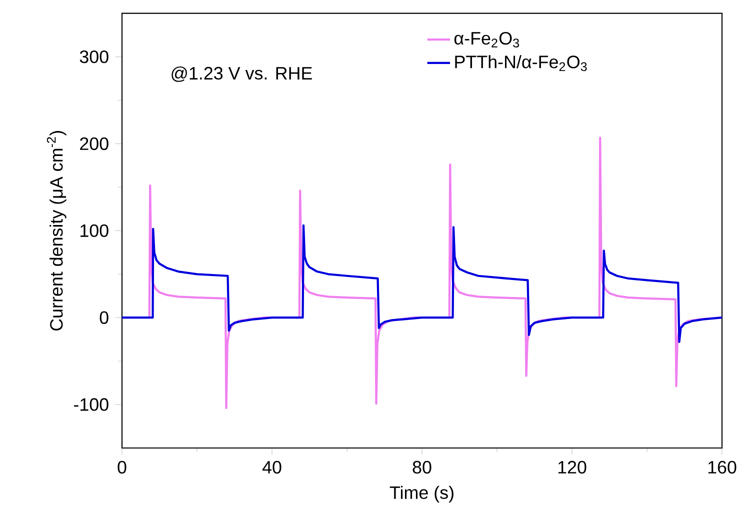  Describe the element at coordinates (94, 57) in the screenshot. I see `y-tick-label: 300` at that location.